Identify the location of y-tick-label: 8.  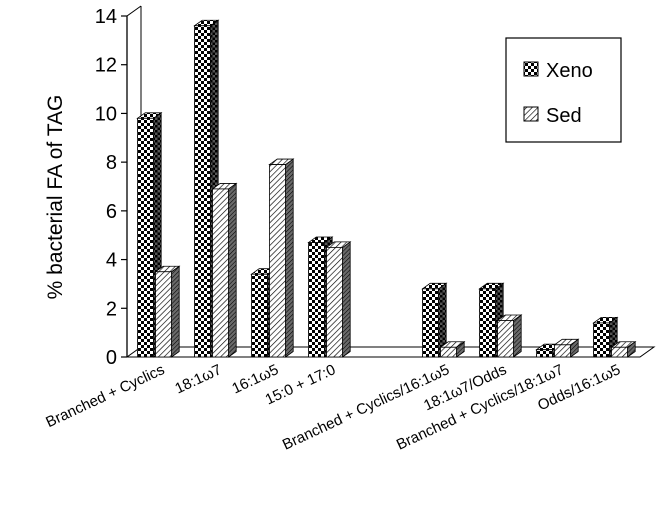
(111, 163).